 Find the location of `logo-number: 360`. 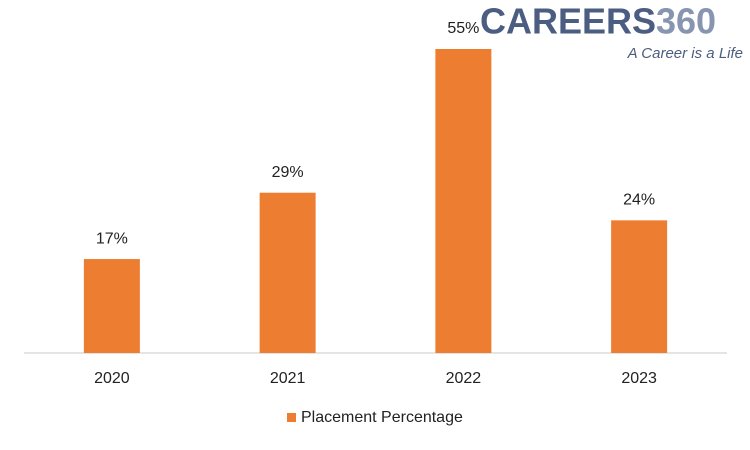

logo-number: 360 is located at coordinates (686, 21).